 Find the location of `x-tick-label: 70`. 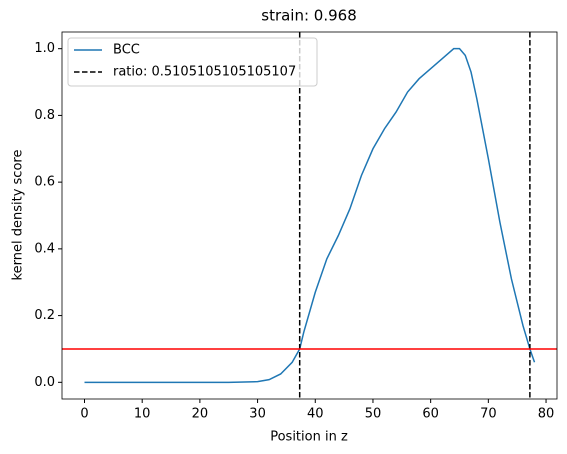

x-tick-label: 70 is located at coordinates (488, 414).